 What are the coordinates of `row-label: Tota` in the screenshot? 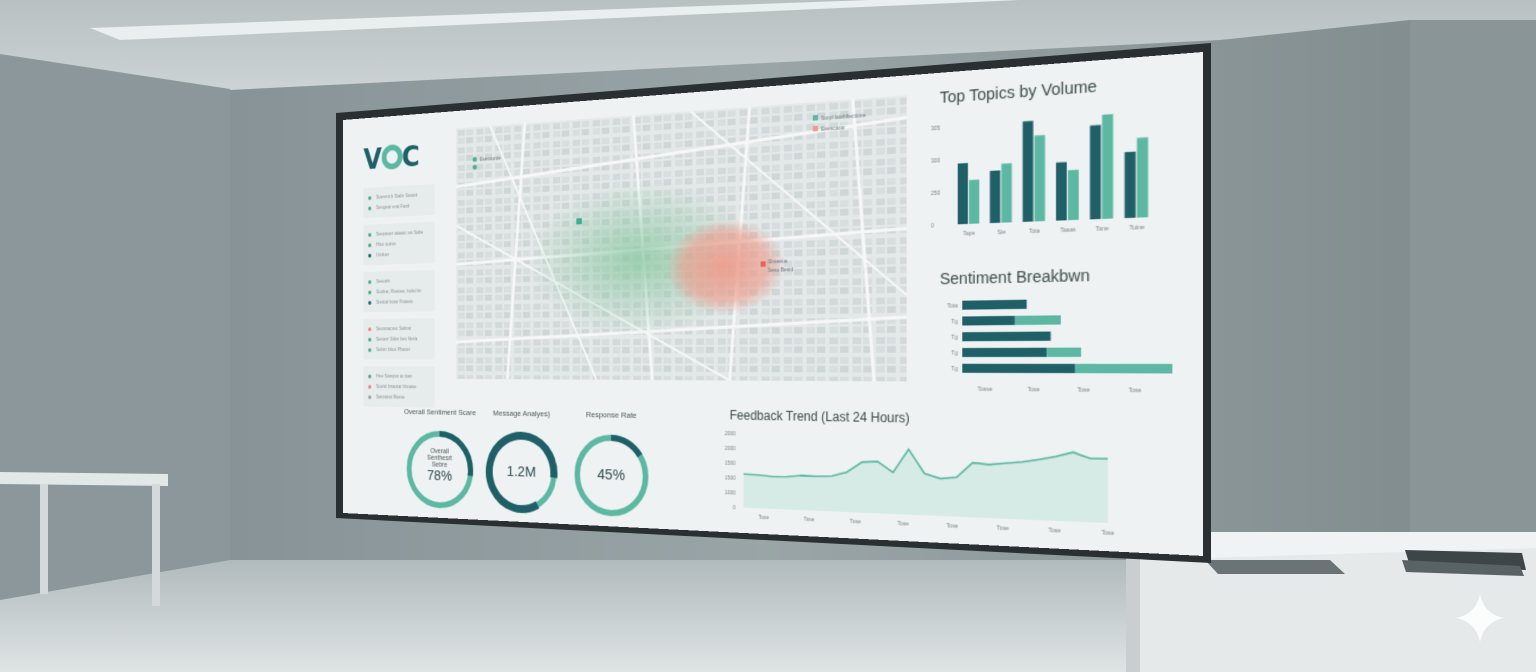 It's located at (953, 305).